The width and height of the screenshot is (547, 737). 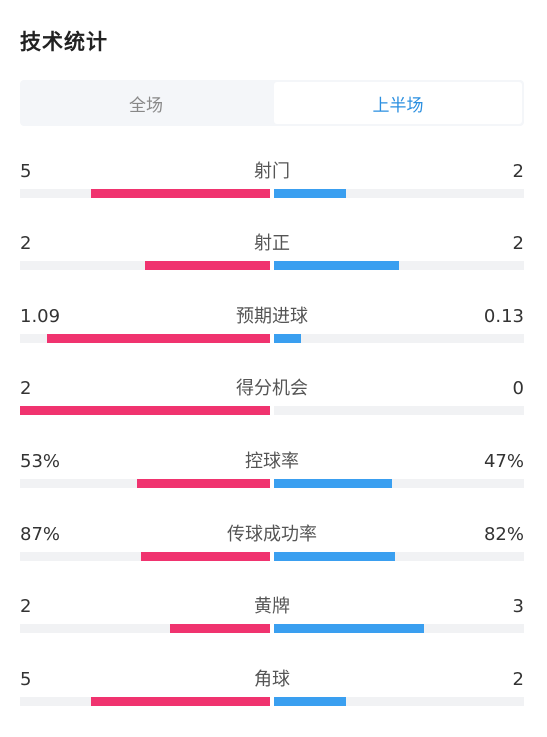 I want to click on stat-left-value: 1.09, so click(x=40, y=316).